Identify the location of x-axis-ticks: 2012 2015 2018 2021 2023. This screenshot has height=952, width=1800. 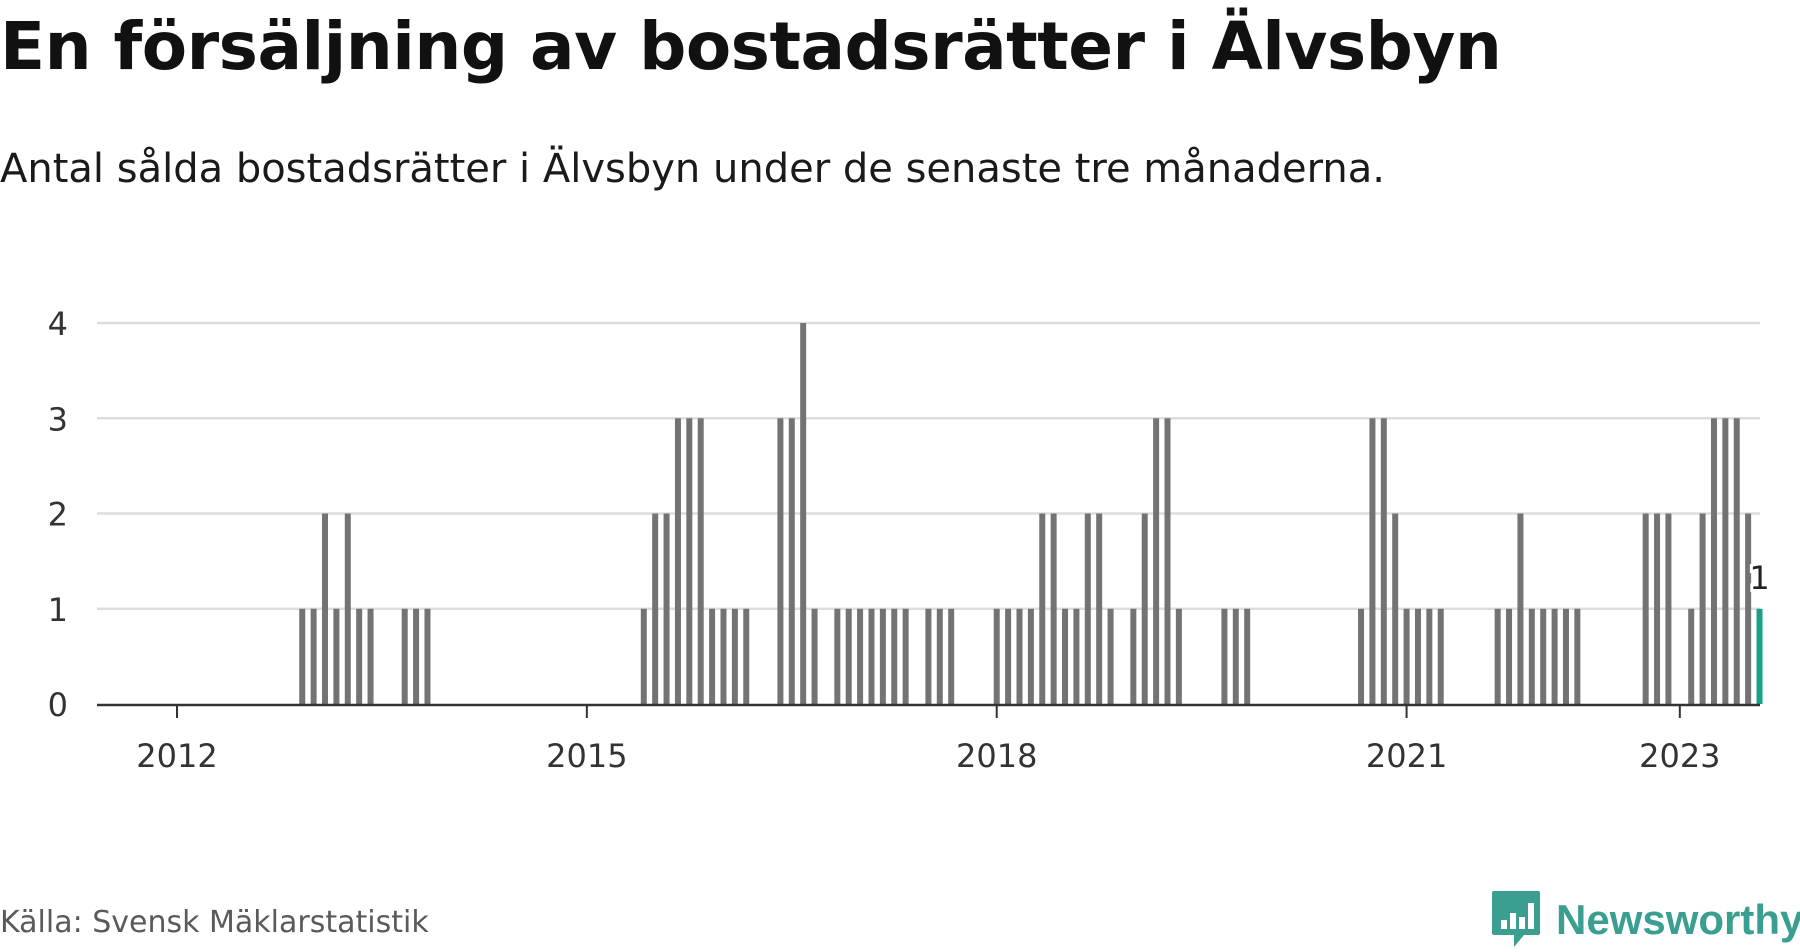
(928, 740).